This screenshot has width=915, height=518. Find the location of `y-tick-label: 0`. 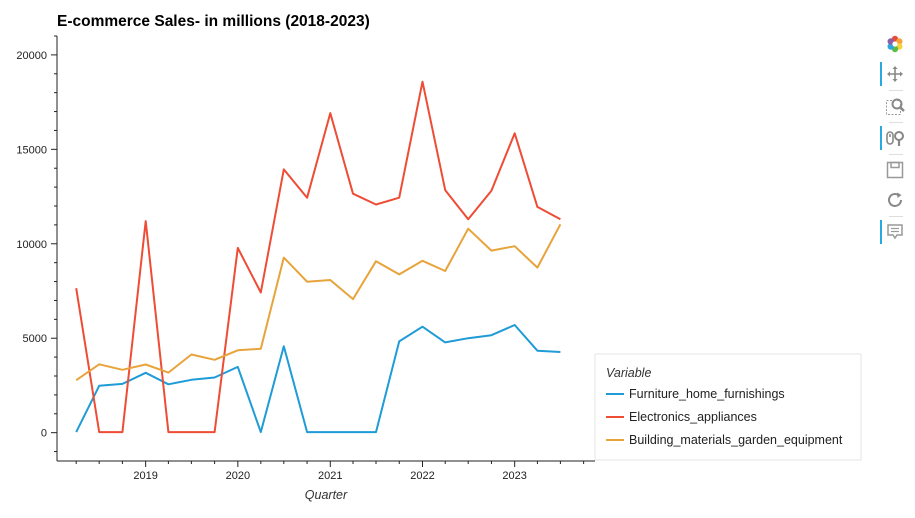

y-tick-label: 0 is located at coordinates (44, 434).